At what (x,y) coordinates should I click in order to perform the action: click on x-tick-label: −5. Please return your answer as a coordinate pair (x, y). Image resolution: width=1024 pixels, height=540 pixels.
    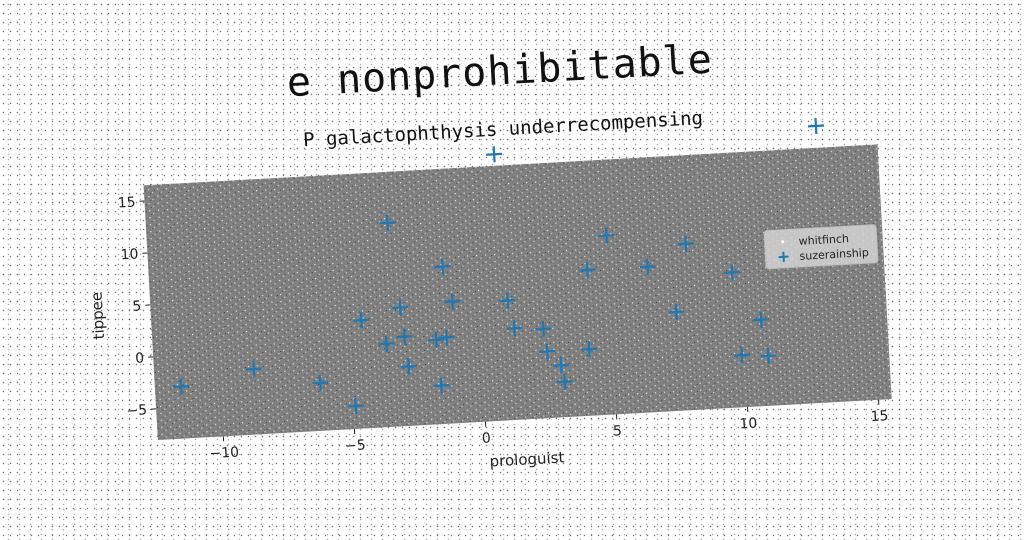
    Looking at the image, I should click on (356, 445).